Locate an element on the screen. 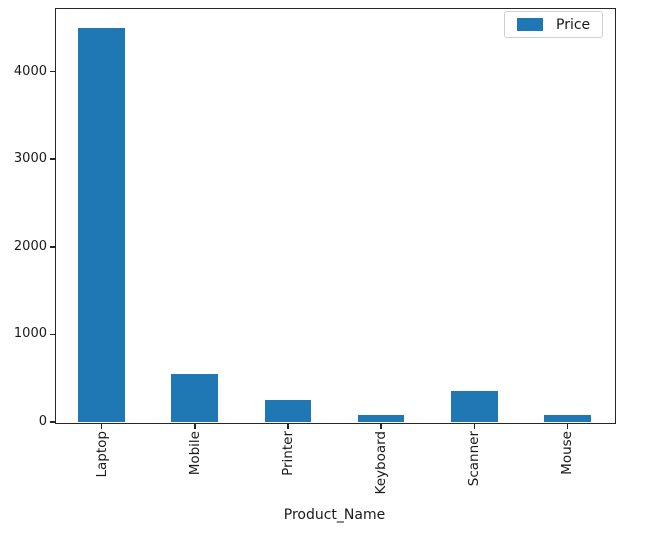 The height and width of the screenshot is (541, 650). bar-printer is located at coordinates (288, 411).